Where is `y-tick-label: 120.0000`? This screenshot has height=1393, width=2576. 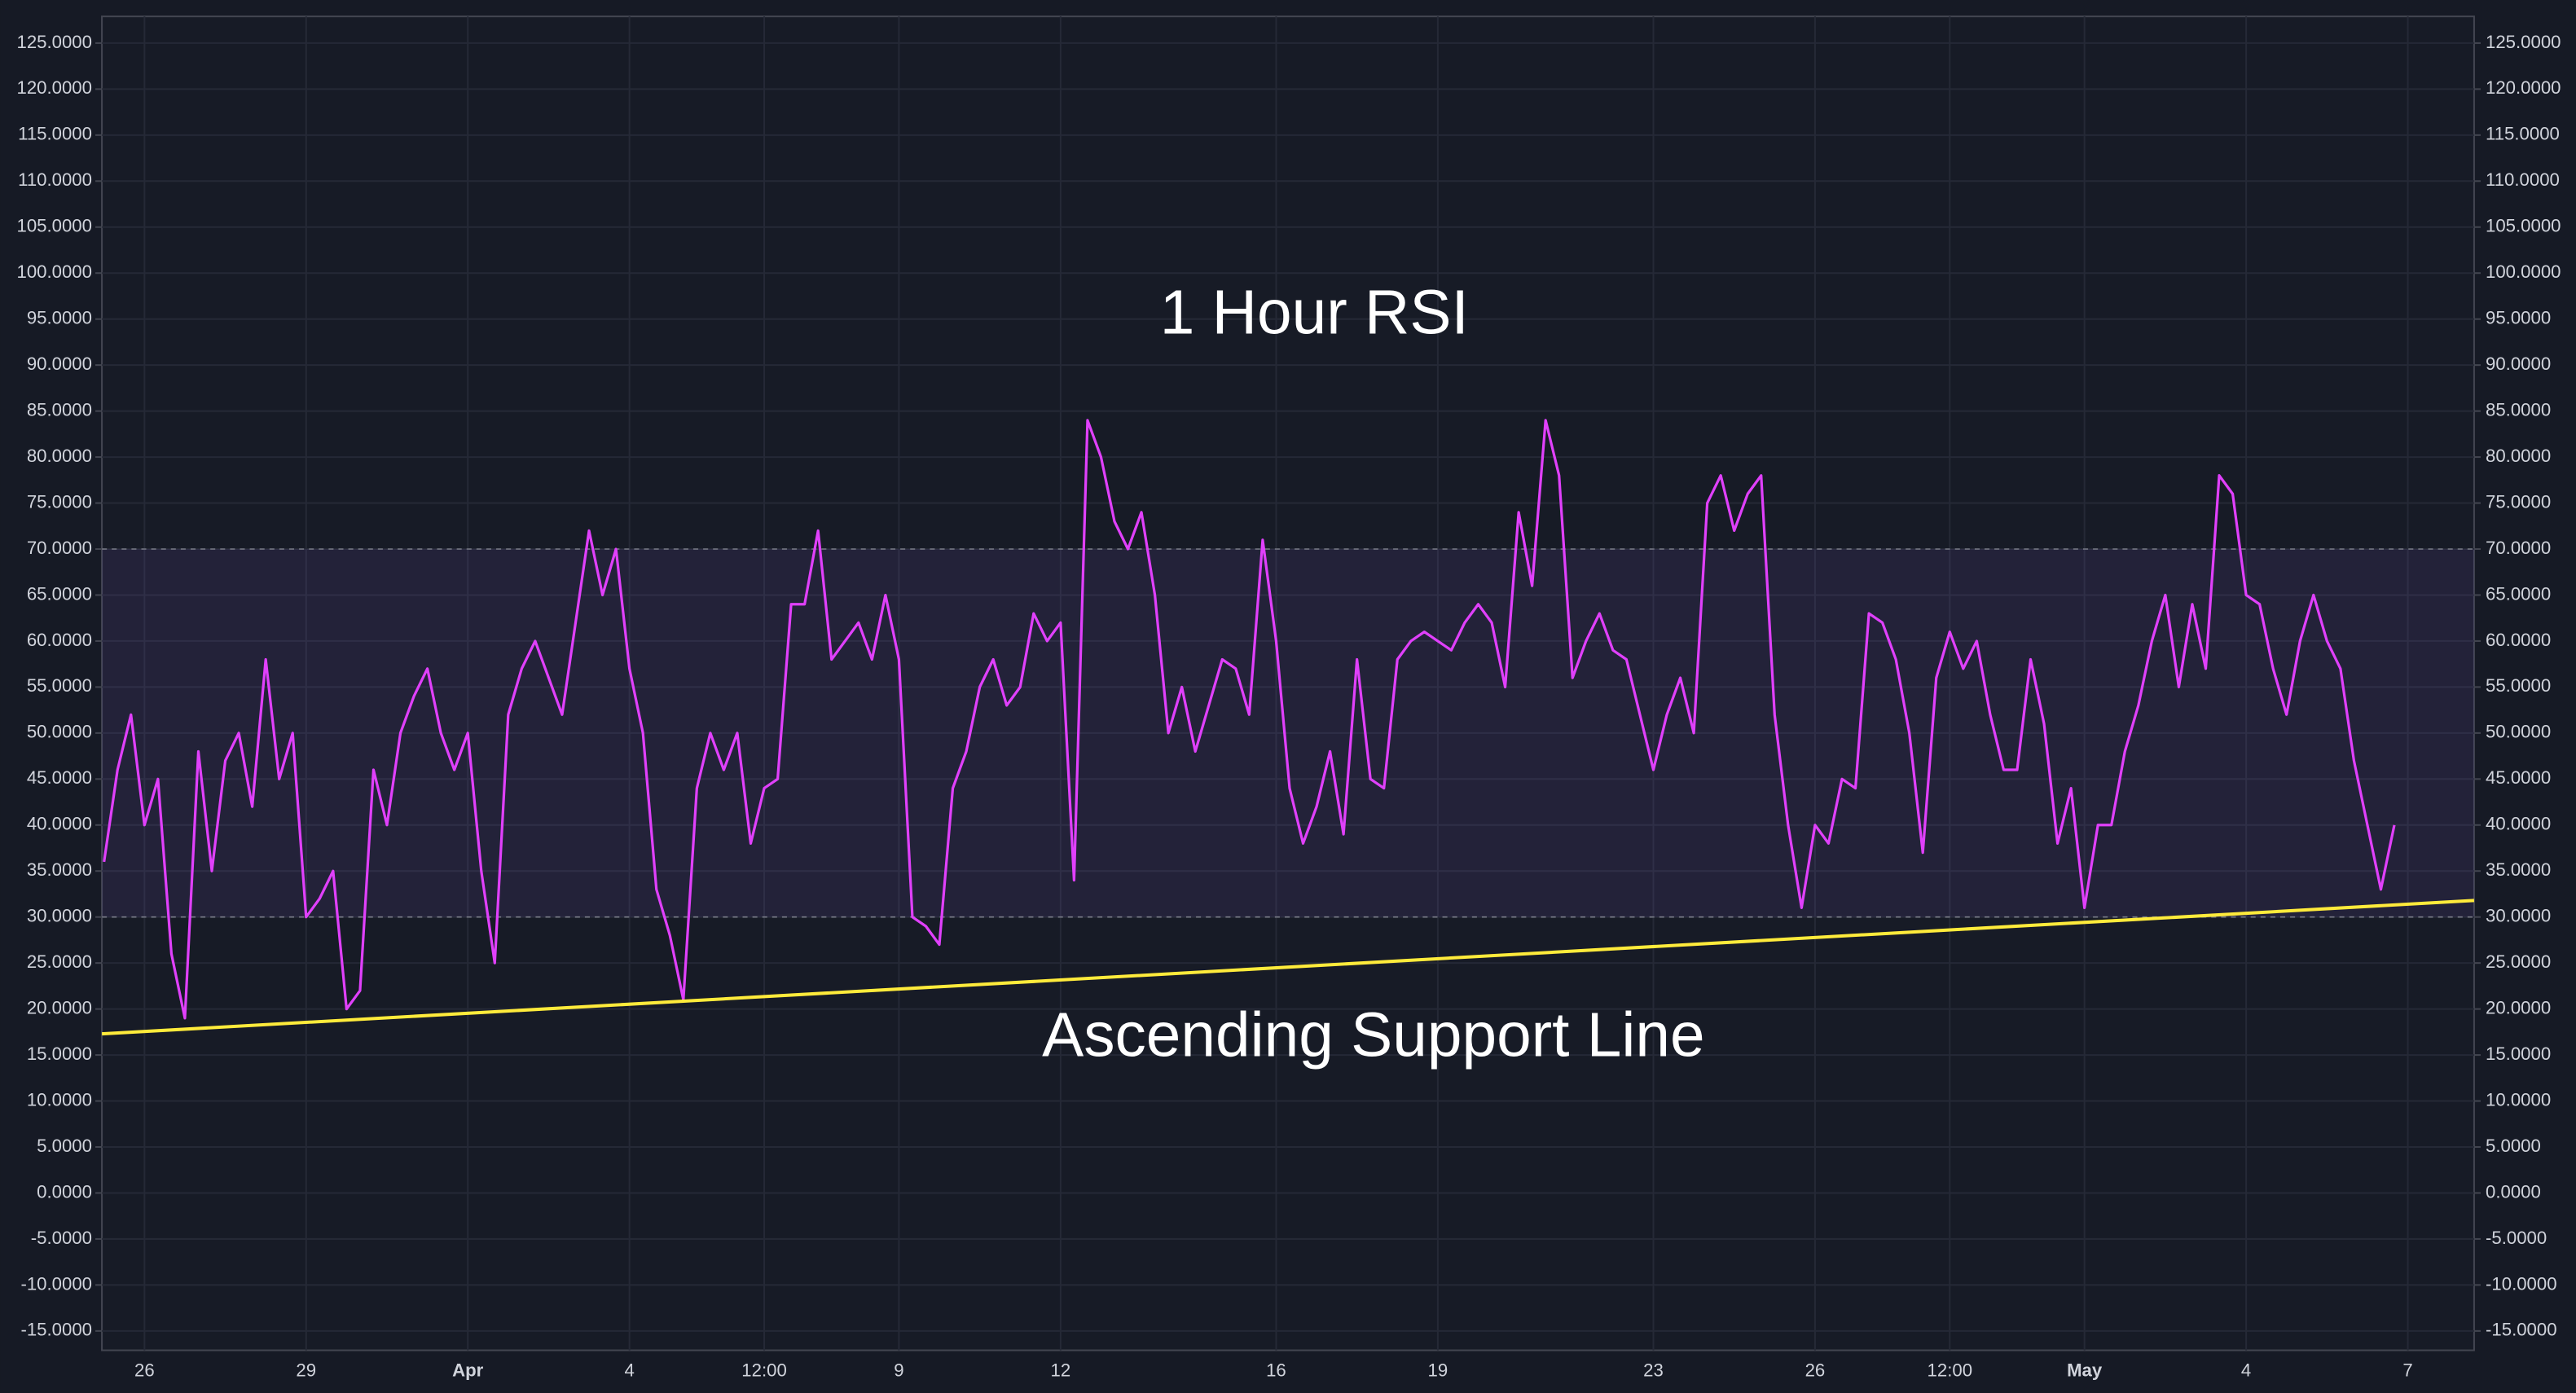
y-tick-label: 120.0000 is located at coordinates (53, 87).